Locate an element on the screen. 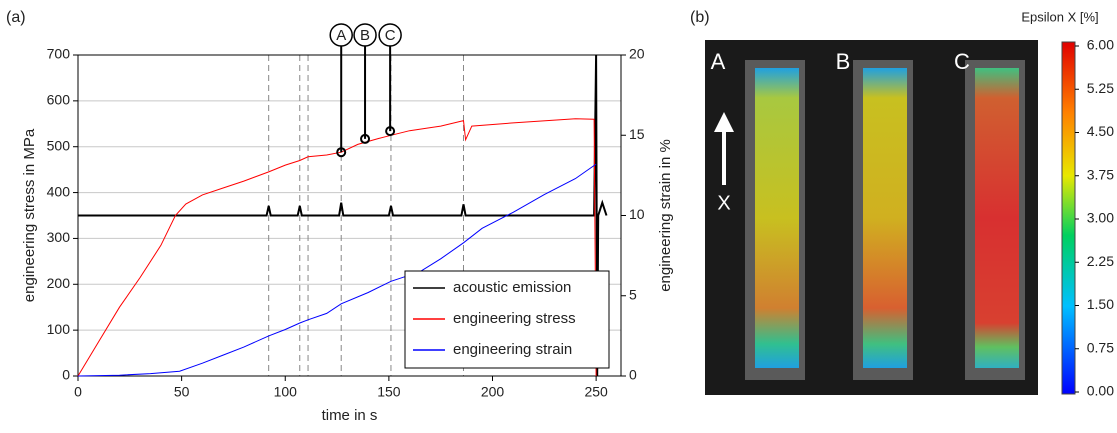  arrow-head is located at coordinates (724, 122).